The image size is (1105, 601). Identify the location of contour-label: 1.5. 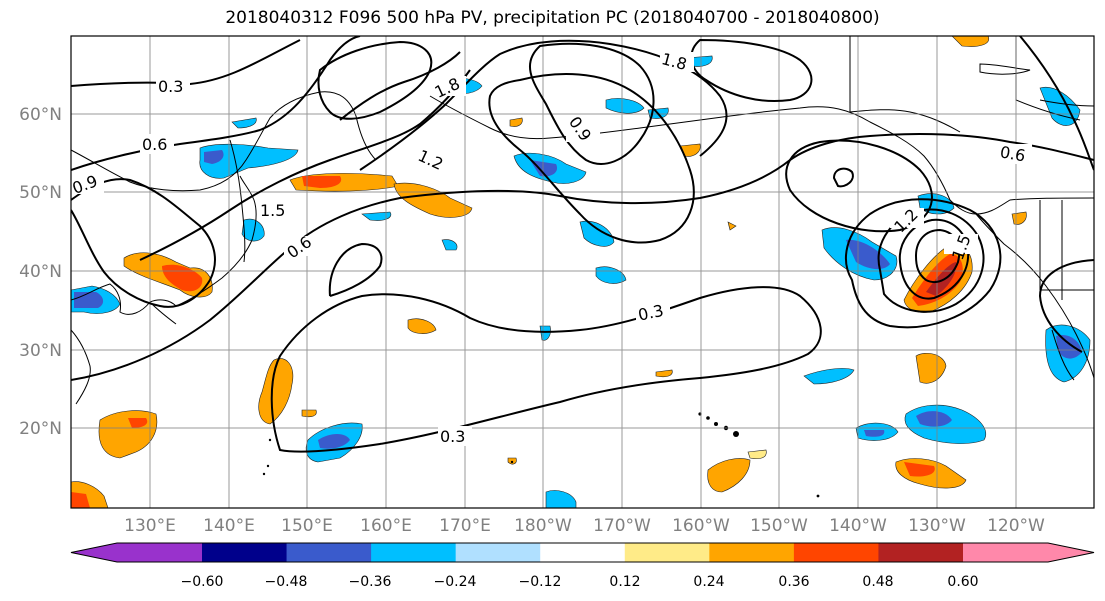
(272, 210).